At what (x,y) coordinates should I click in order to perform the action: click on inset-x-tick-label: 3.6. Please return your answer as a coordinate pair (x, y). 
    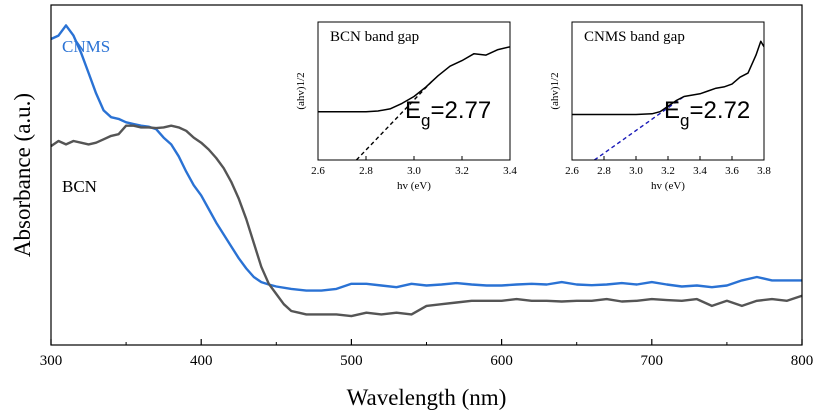
    Looking at the image, I should click on (732, 171).